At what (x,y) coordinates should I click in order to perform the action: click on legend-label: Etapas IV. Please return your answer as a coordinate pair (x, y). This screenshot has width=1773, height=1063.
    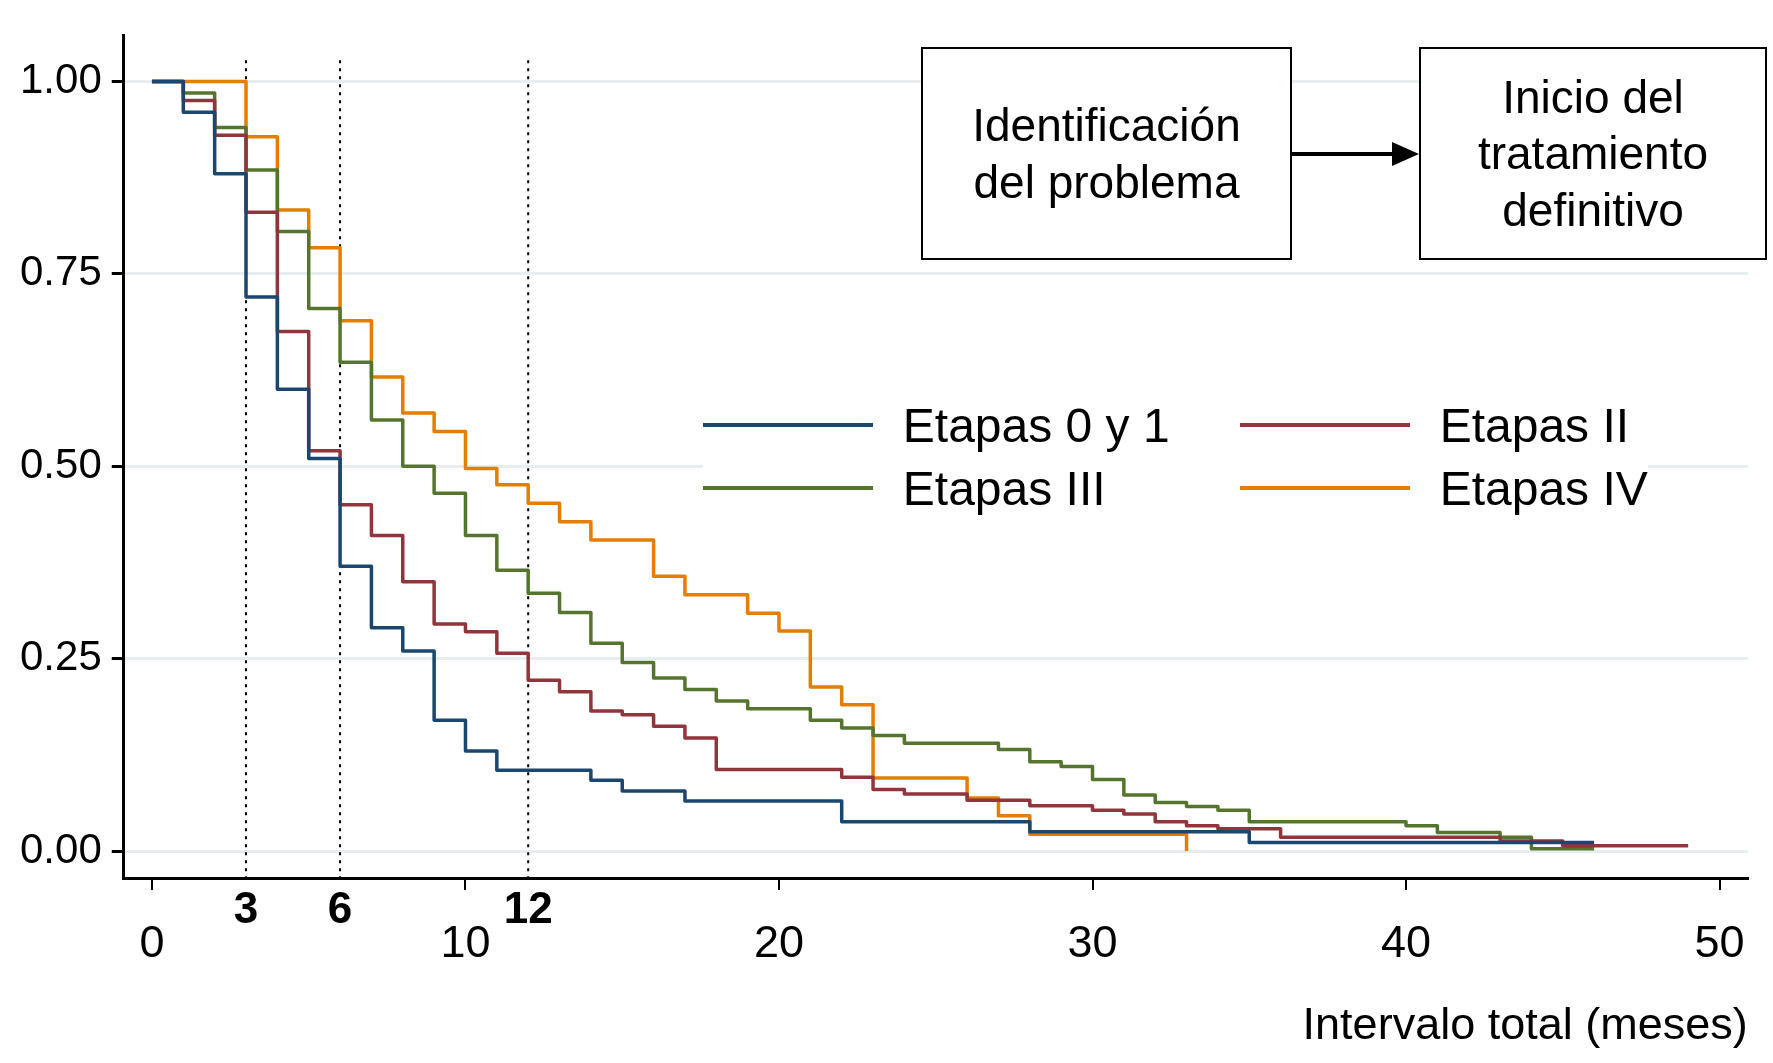
    Looking at the image, I should click on (1543, 488).